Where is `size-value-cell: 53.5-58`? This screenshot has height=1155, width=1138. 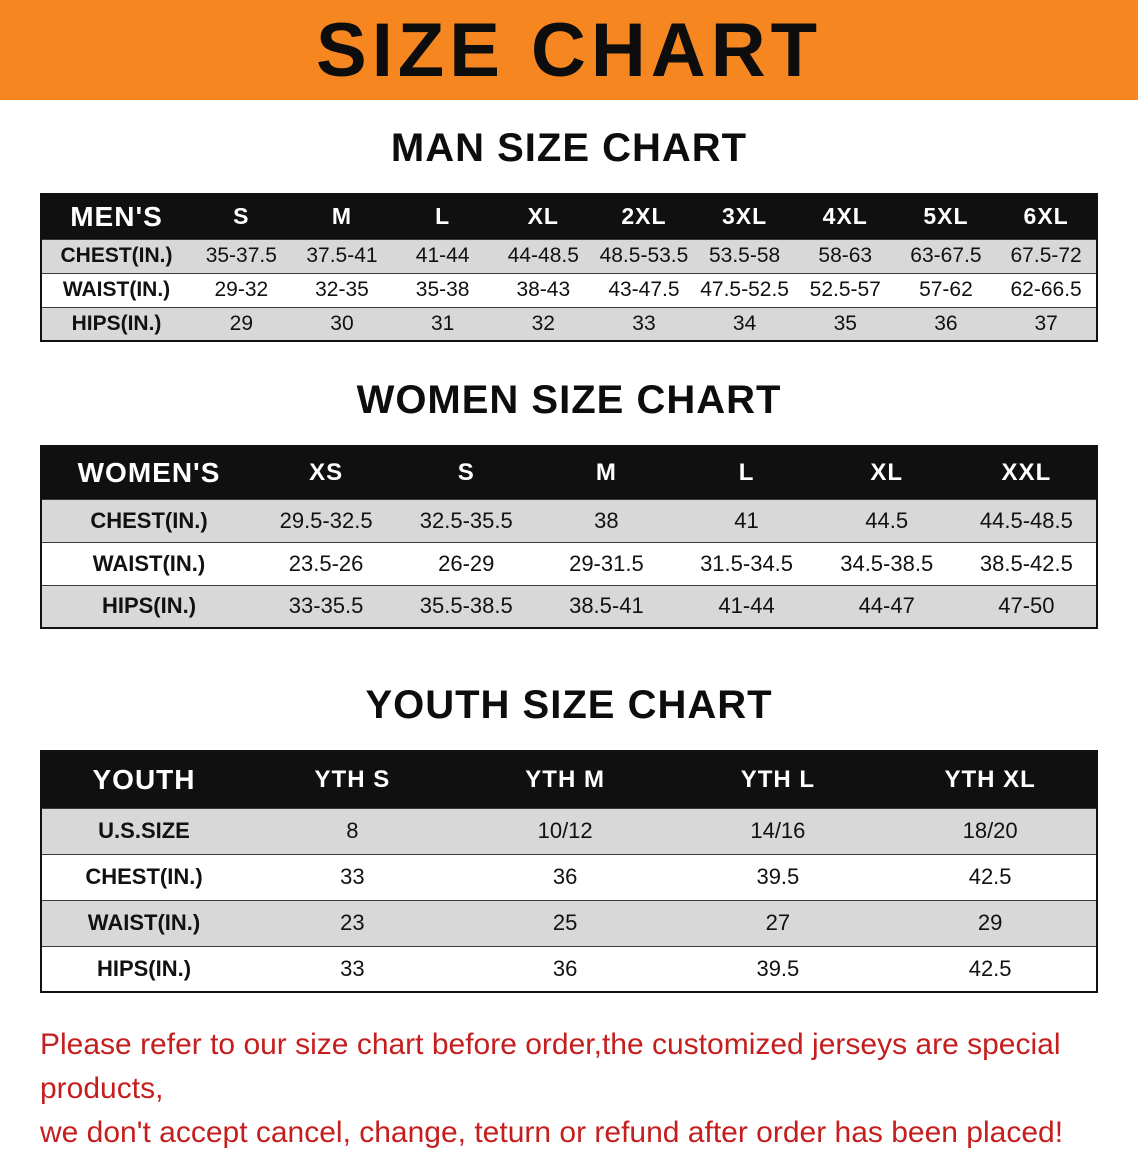
size-value-cell: 53.5-58 is located at coordinates (744, 255).